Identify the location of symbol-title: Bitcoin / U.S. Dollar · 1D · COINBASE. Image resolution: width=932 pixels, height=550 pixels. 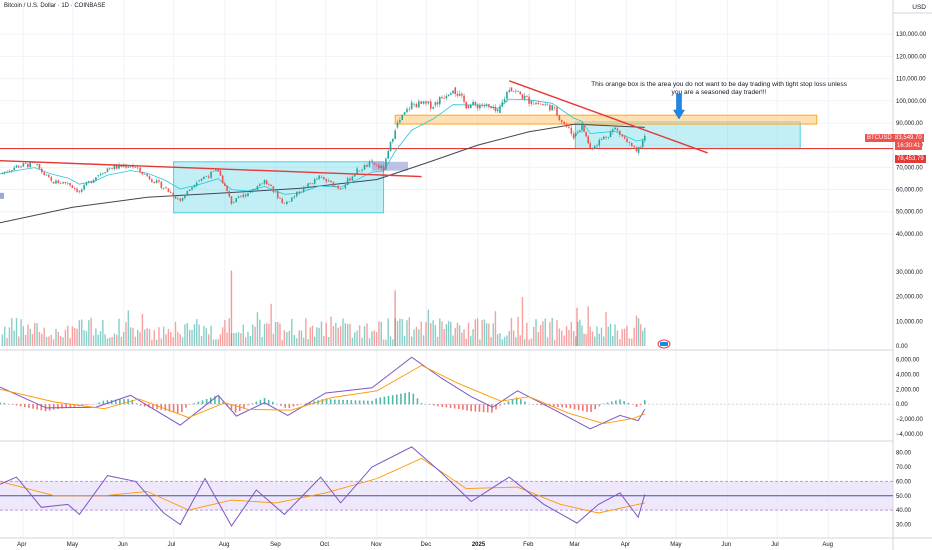
(55, 6).